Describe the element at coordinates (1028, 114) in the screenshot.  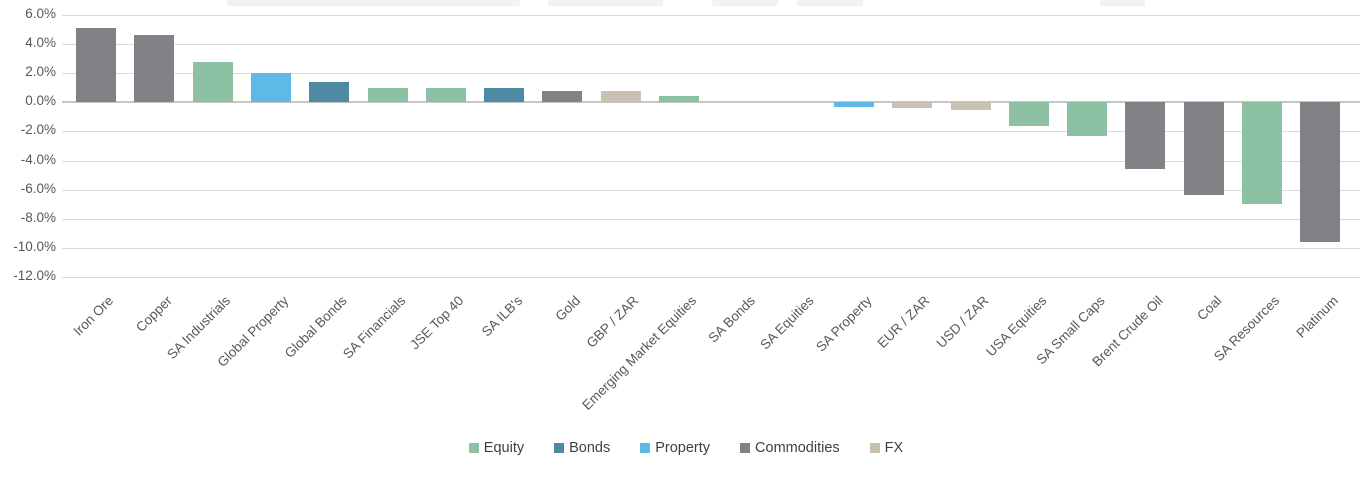
I see `bar-usa-equities` at that location.